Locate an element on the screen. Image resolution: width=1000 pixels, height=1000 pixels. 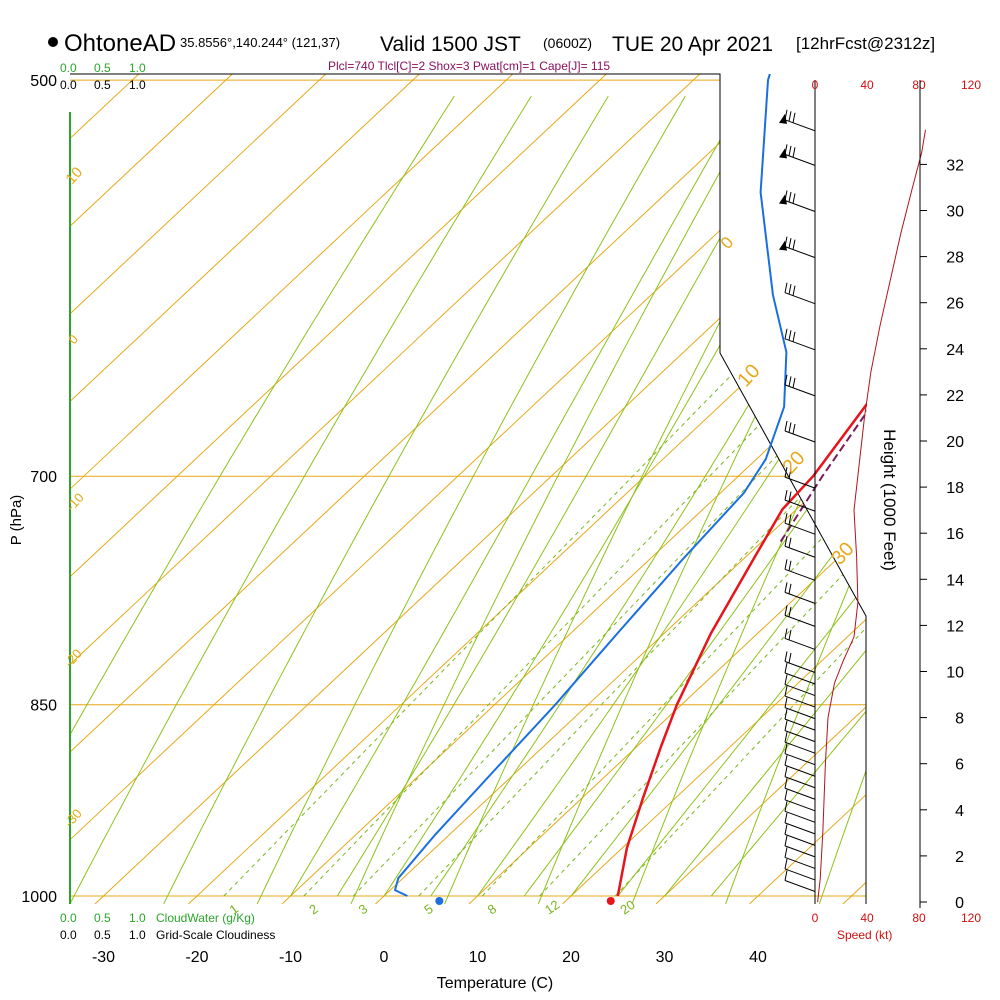
x-tick-label: -20 is located at coordinates (196, 957).